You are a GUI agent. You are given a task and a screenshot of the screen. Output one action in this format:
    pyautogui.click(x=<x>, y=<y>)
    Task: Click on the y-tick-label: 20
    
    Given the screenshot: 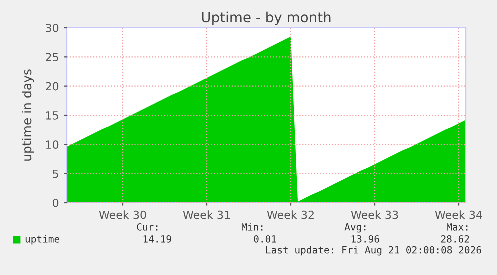 What is the action you would take?
    pyautogui.click(x=52, y=86)
    